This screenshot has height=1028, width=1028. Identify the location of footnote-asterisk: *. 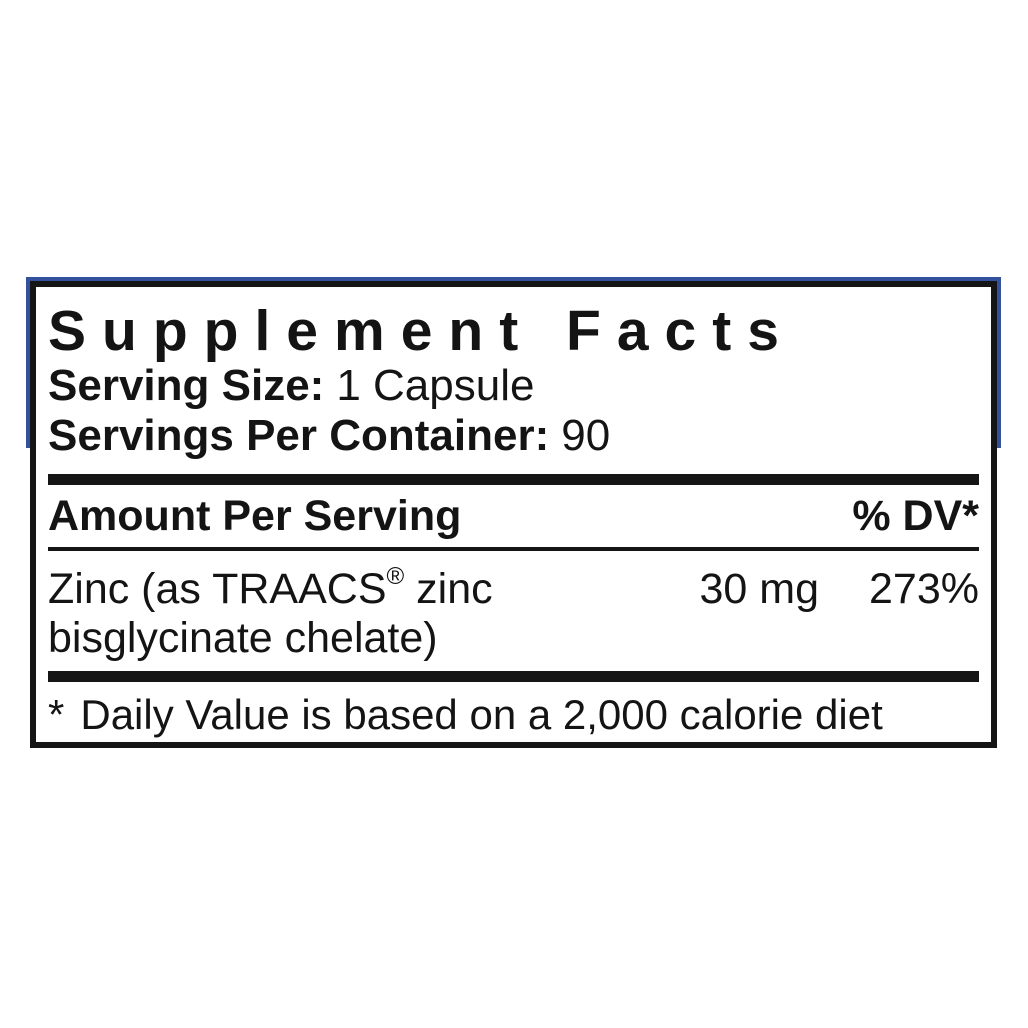
(56, 714).